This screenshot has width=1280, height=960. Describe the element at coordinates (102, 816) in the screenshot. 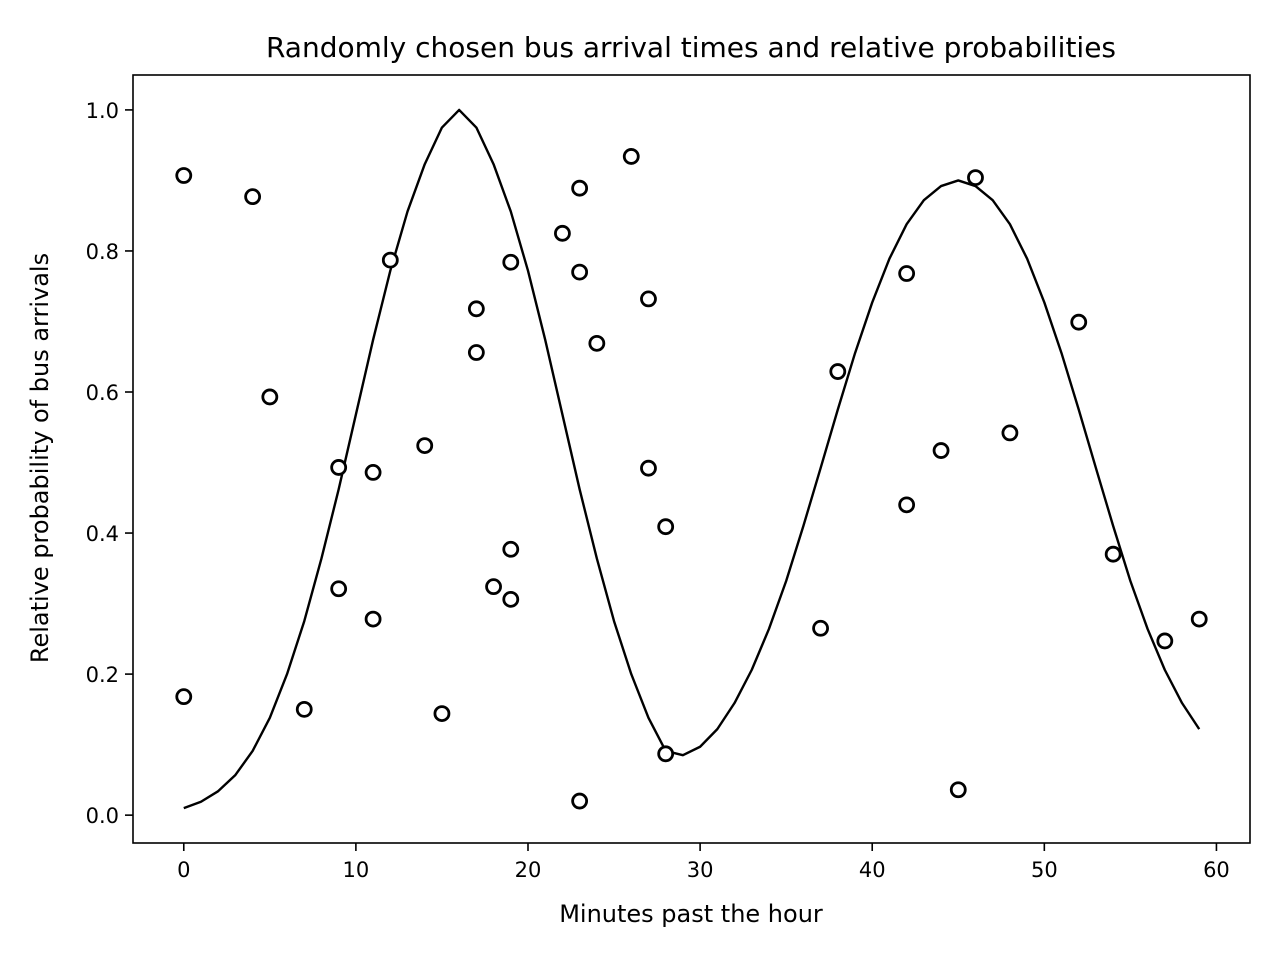

I see `y-tick-label: 0.0` at that location.